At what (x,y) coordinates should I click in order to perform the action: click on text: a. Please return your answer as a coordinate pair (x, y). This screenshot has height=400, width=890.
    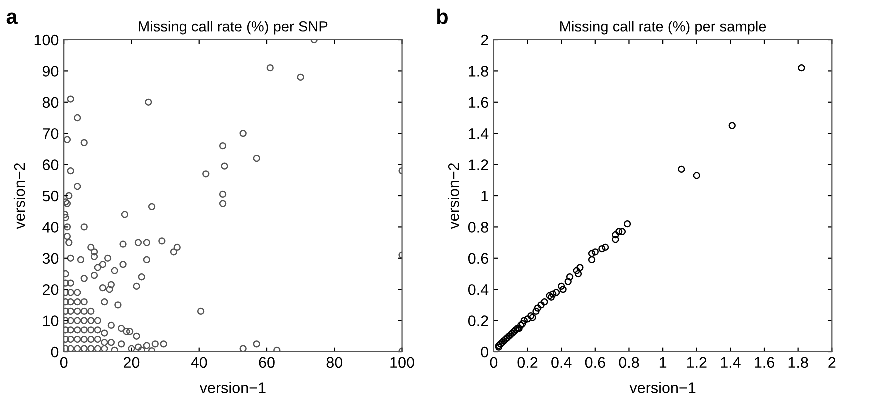
    Looking at the image, I should click on (12, 18).